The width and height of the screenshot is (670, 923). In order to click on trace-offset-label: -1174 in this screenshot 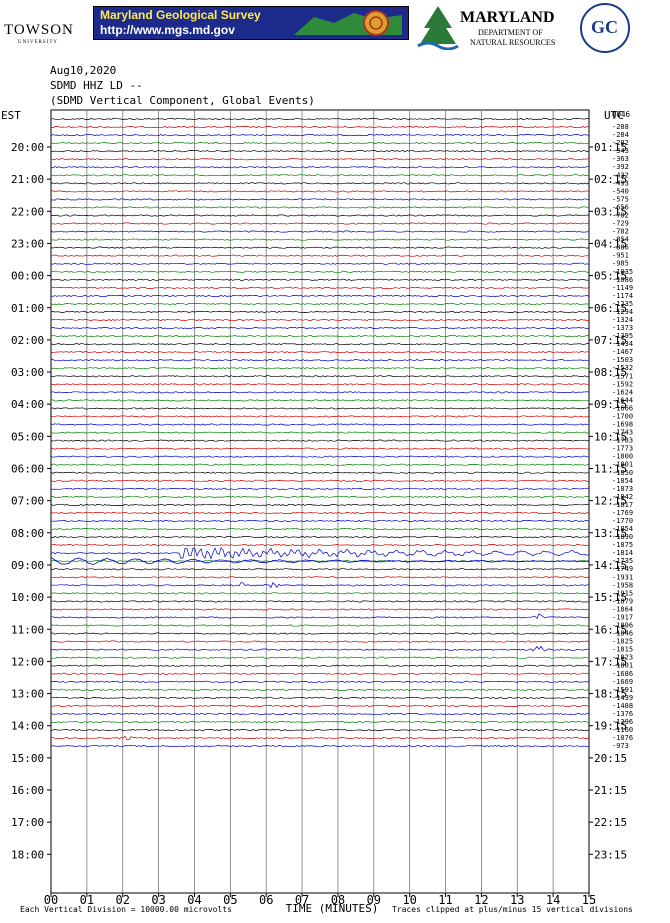, I will do `click(622, 296)`.